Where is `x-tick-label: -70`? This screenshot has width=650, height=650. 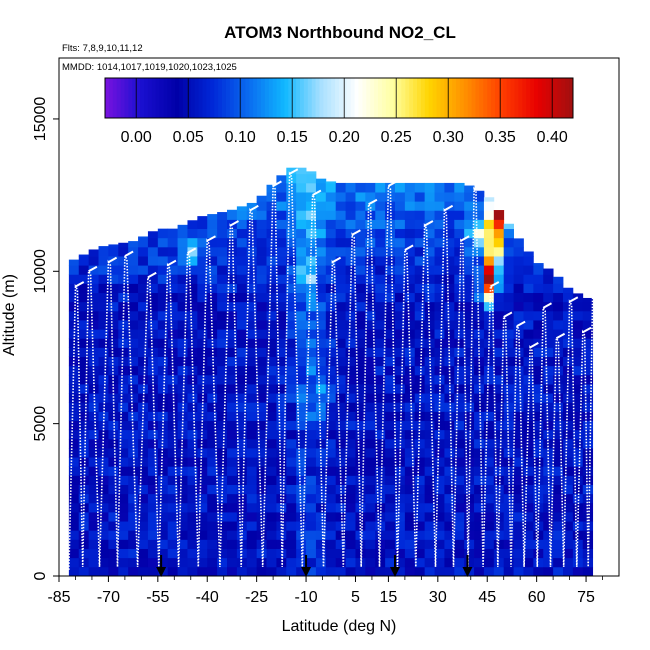 x-tick-label: -70 is located at coordinates (108, 597).